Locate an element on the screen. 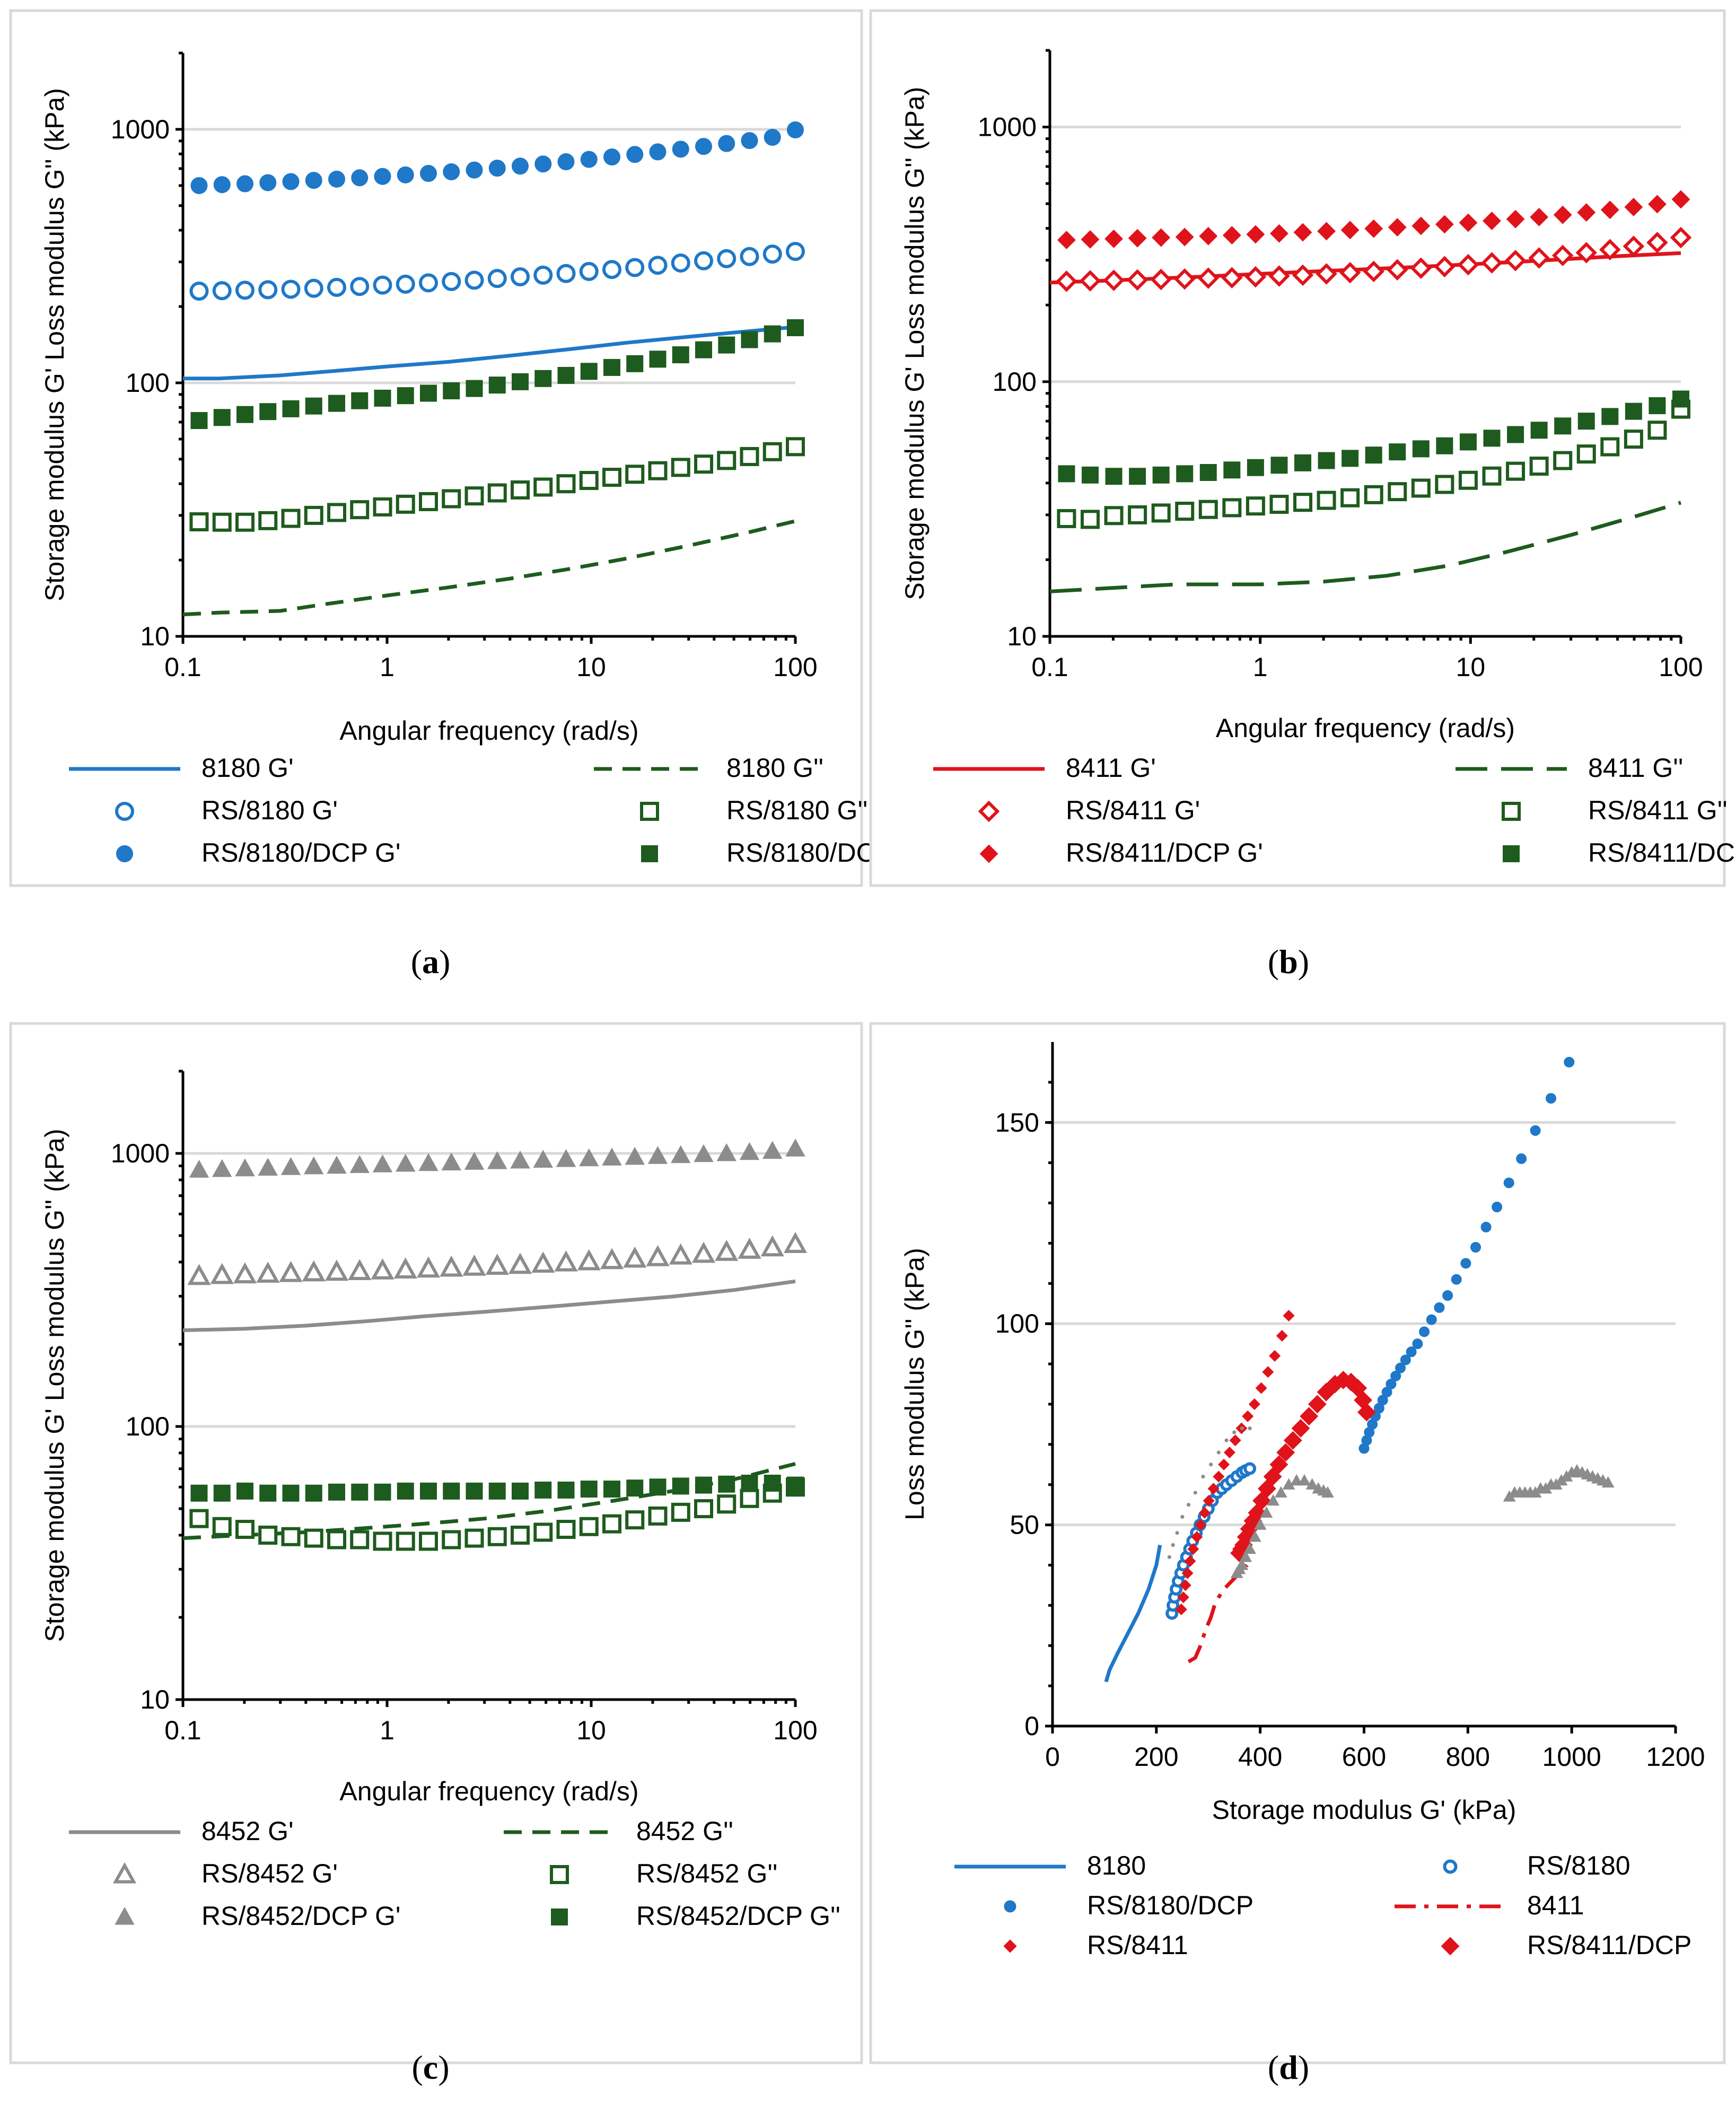  legend-label: RS/8452 G'' is located at coordinates (706, 1873).